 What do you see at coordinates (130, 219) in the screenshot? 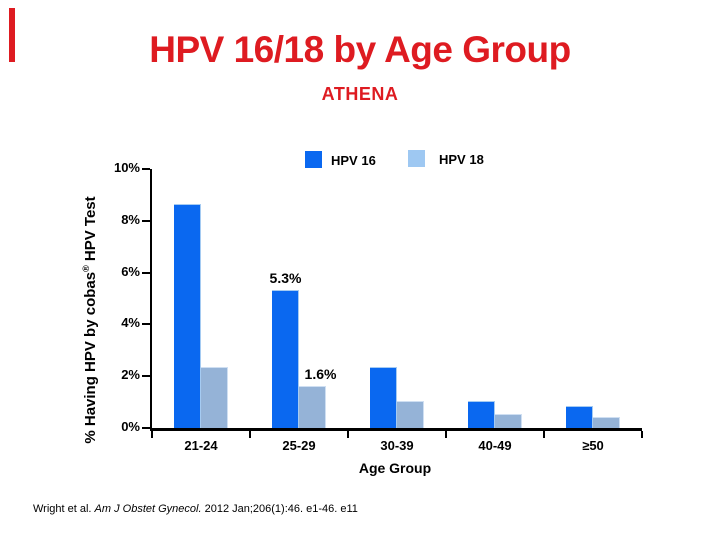
I see `y-tick-label: 8%` at bounding box center [130, 219].